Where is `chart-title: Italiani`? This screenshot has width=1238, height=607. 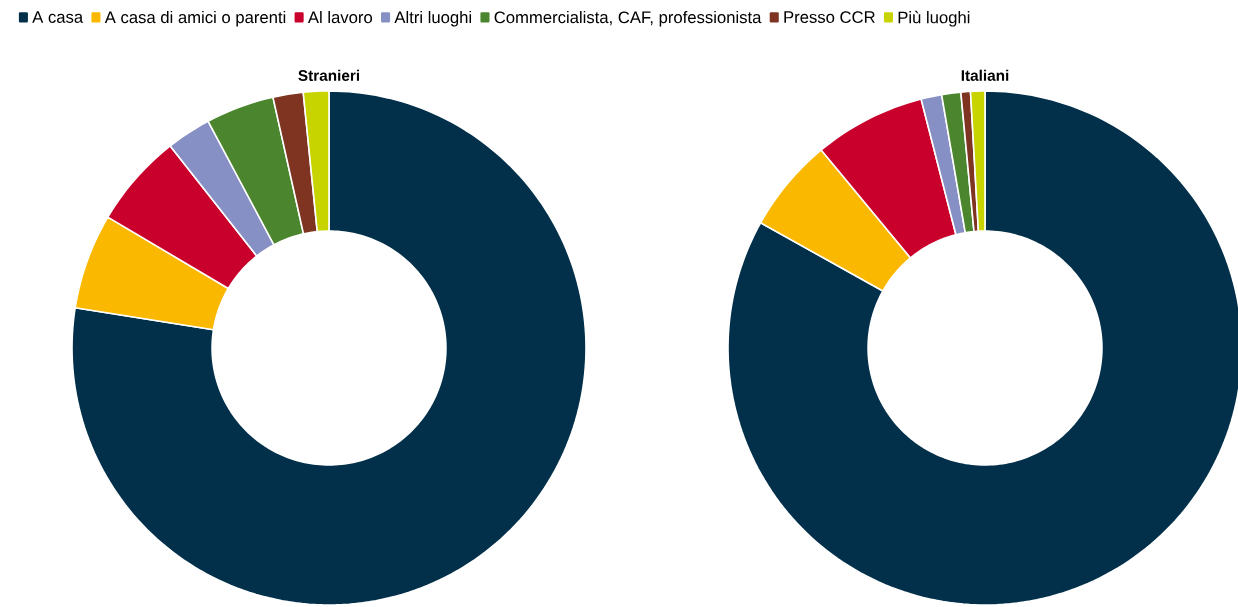 chart-title: Italiani is located at coordinates (985, 75).